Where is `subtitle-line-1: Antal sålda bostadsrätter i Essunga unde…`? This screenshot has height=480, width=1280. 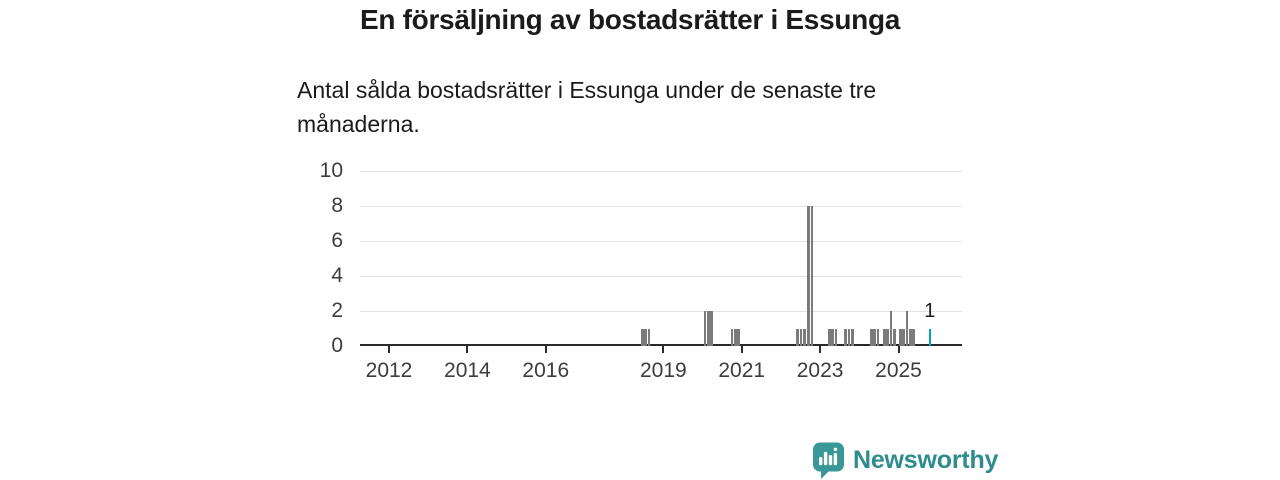
subtitle-line-1: Antal sålda bostadsrätter i Essunga unde… is located at coordinates (587, 90).